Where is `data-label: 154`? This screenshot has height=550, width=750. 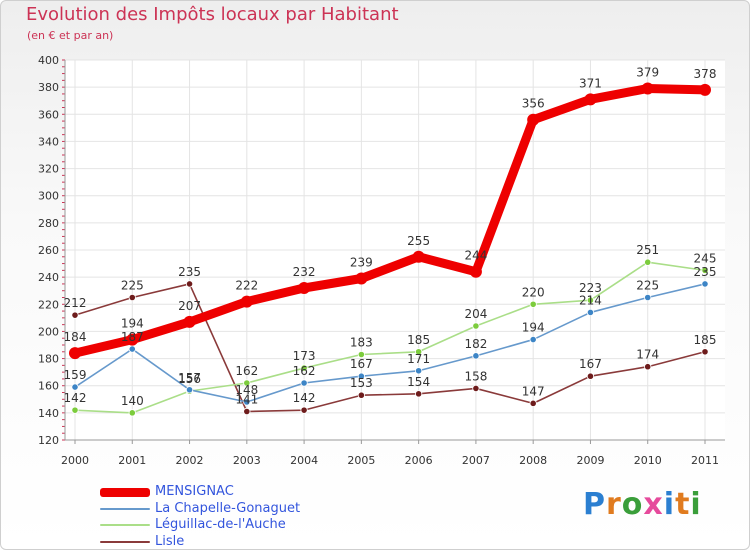 data-label: 154 is located at coordinates (418, 382).